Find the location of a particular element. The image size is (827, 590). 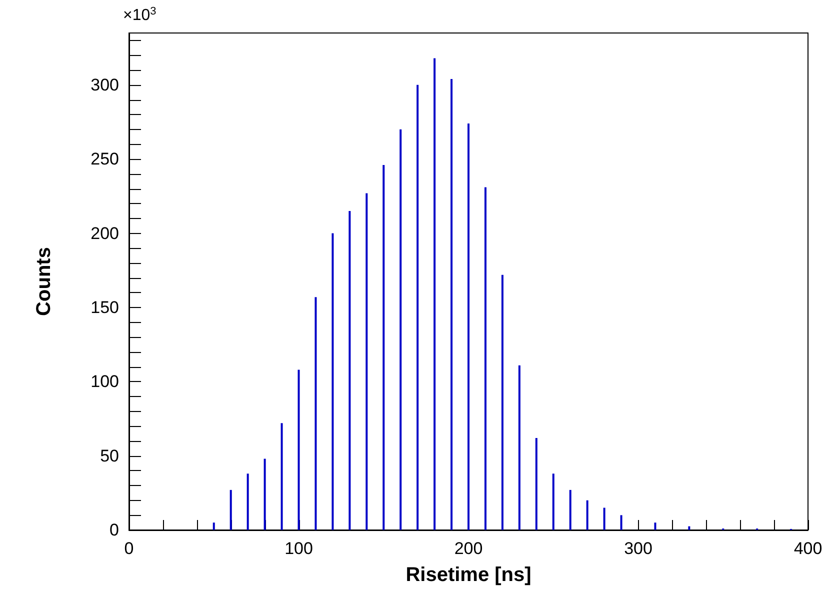

x-axis-title: Risetime [ns] is located at coordinates (469, 575).